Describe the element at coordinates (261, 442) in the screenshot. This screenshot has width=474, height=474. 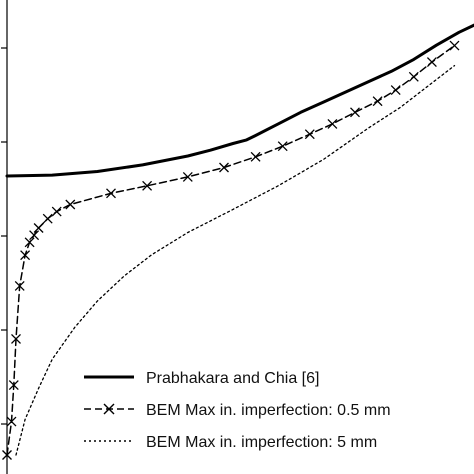
I see `legend-label-bem-5: BEM Max in. imperfection: 5 mm` at that location.